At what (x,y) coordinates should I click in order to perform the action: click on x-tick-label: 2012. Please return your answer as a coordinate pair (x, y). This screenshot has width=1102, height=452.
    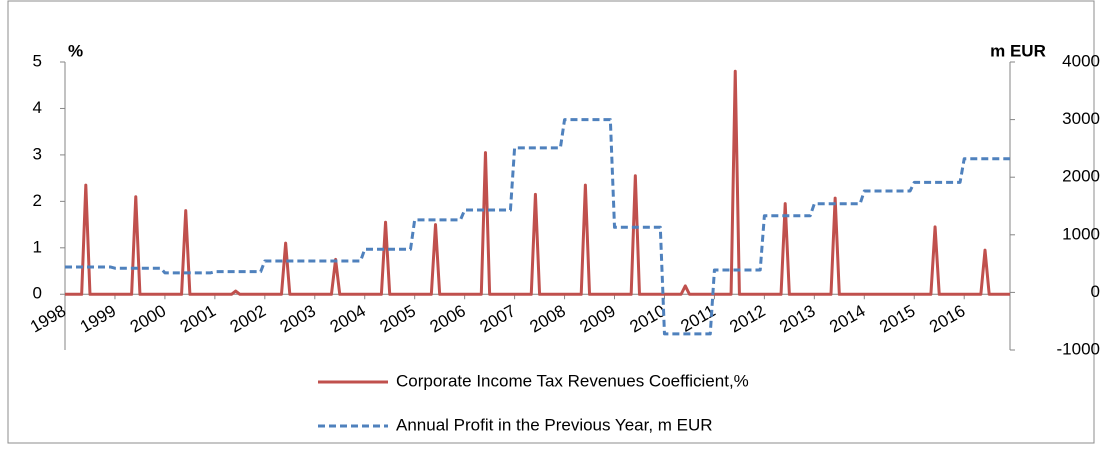
    Looking at the image, I should click on (747, 318).